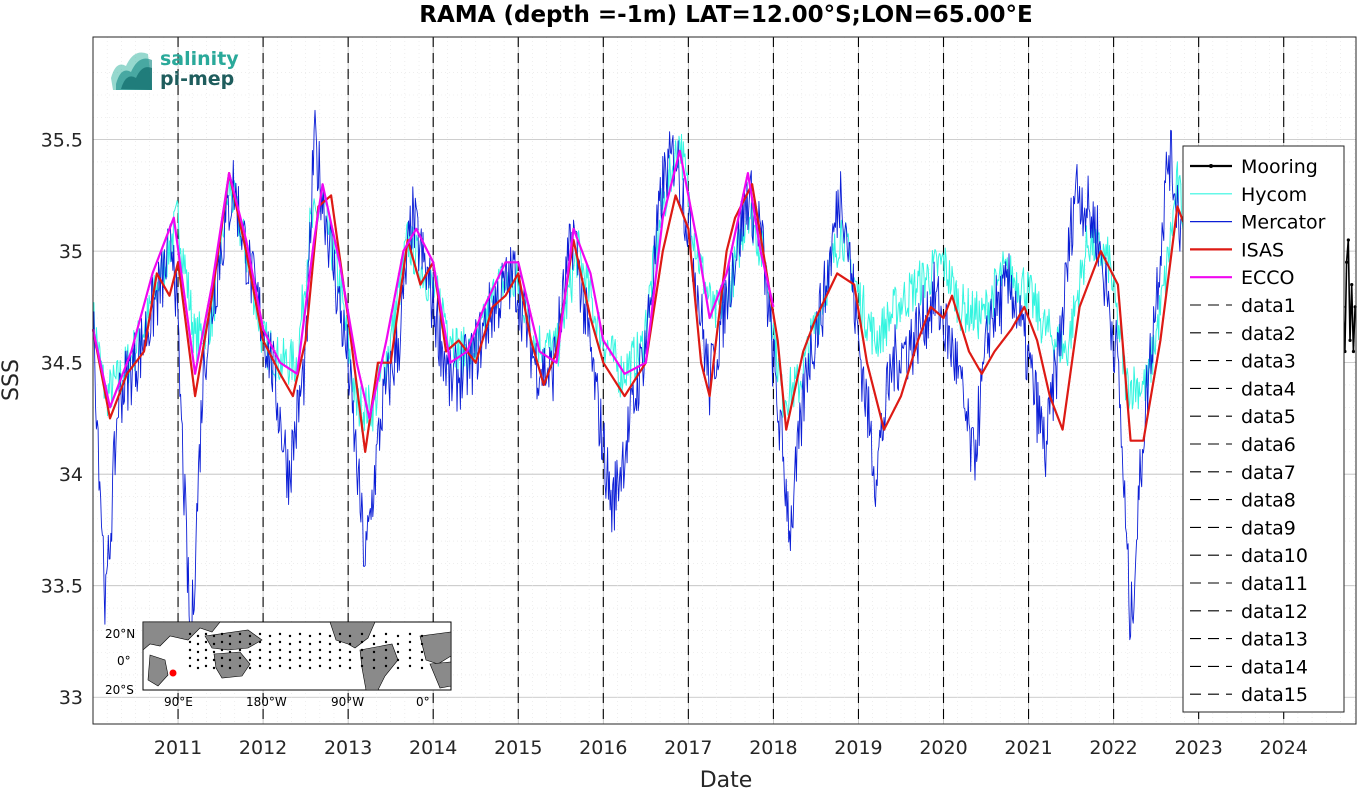 The height and width of the screenshot is (790, 1359). I want to click on x-tick-label: 2012, so click(263, 748).